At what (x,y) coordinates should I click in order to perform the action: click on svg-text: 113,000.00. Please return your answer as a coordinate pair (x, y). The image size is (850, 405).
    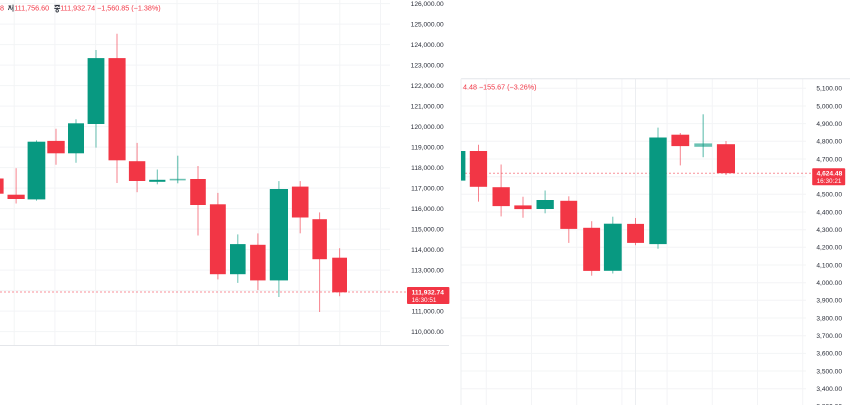
    Looking at the image, I should click on (427, 271).